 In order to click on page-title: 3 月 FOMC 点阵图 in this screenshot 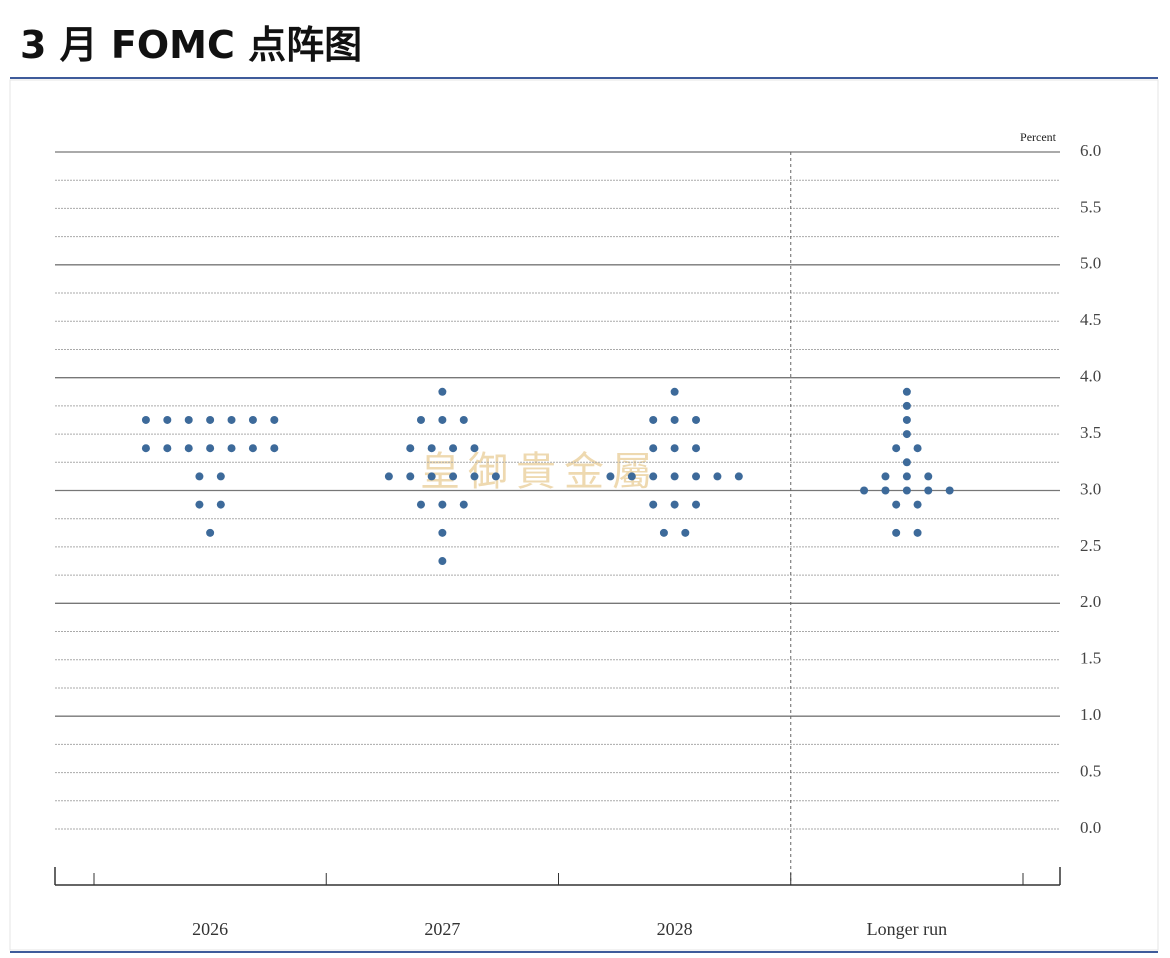, I will do `click(191, 45)`.